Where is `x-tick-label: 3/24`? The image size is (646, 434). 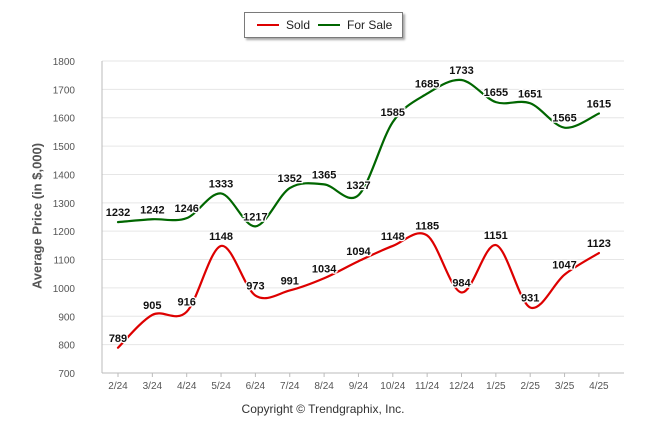 x-tick-label: 3/24 is located at coordinates (153, 386).